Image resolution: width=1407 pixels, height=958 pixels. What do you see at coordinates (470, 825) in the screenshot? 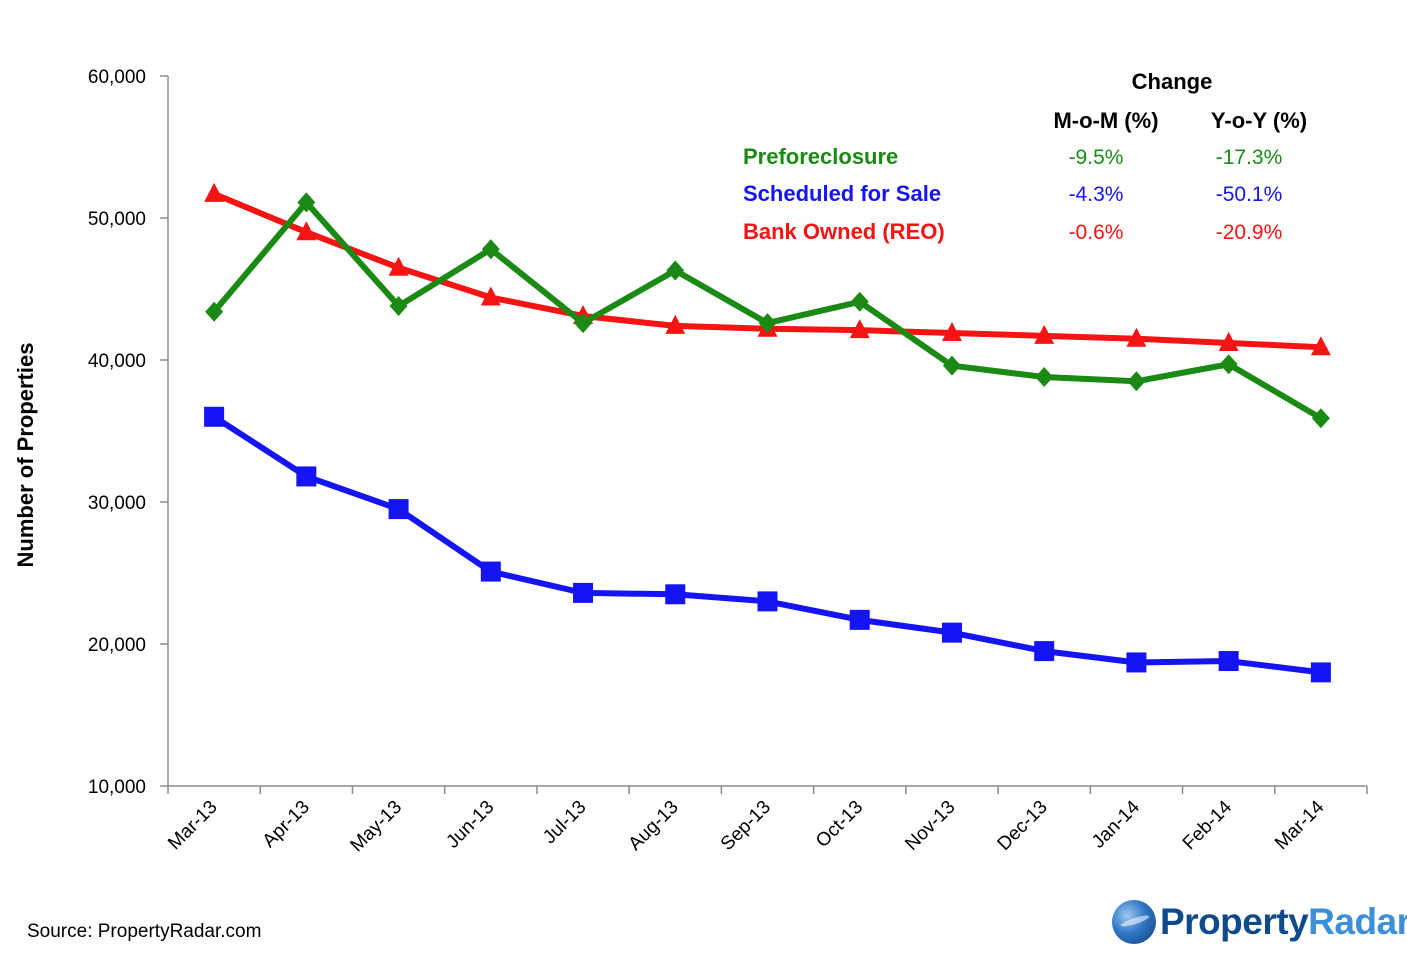
I see `x-tick-label: Jun-13` at bounding box center [470, 825].